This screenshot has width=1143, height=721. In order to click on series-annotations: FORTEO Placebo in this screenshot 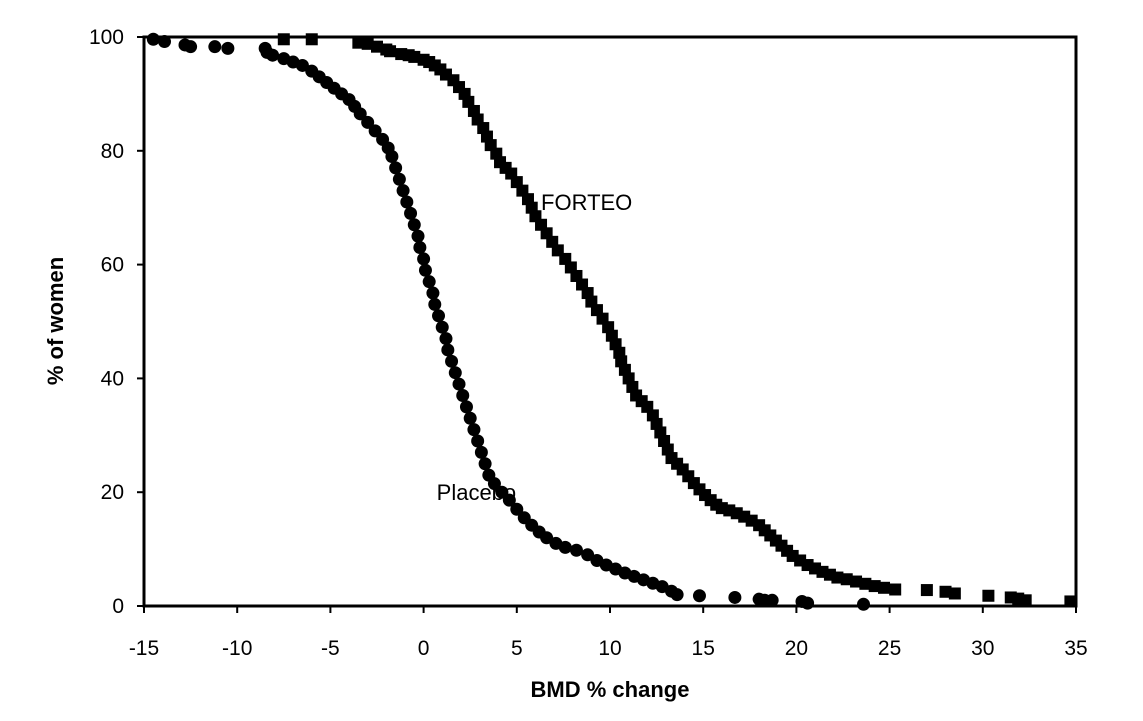, I will do `click(535, 347)`.